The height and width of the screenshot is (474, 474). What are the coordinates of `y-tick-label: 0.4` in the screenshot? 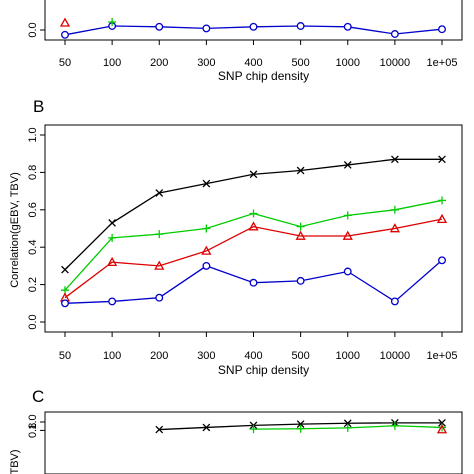 It's located at (33, 247).